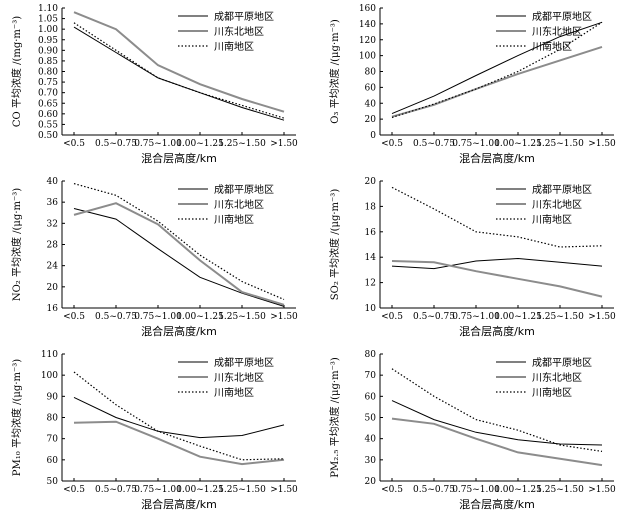  I want to click on y-tick-label: 10, so click(371, 309).